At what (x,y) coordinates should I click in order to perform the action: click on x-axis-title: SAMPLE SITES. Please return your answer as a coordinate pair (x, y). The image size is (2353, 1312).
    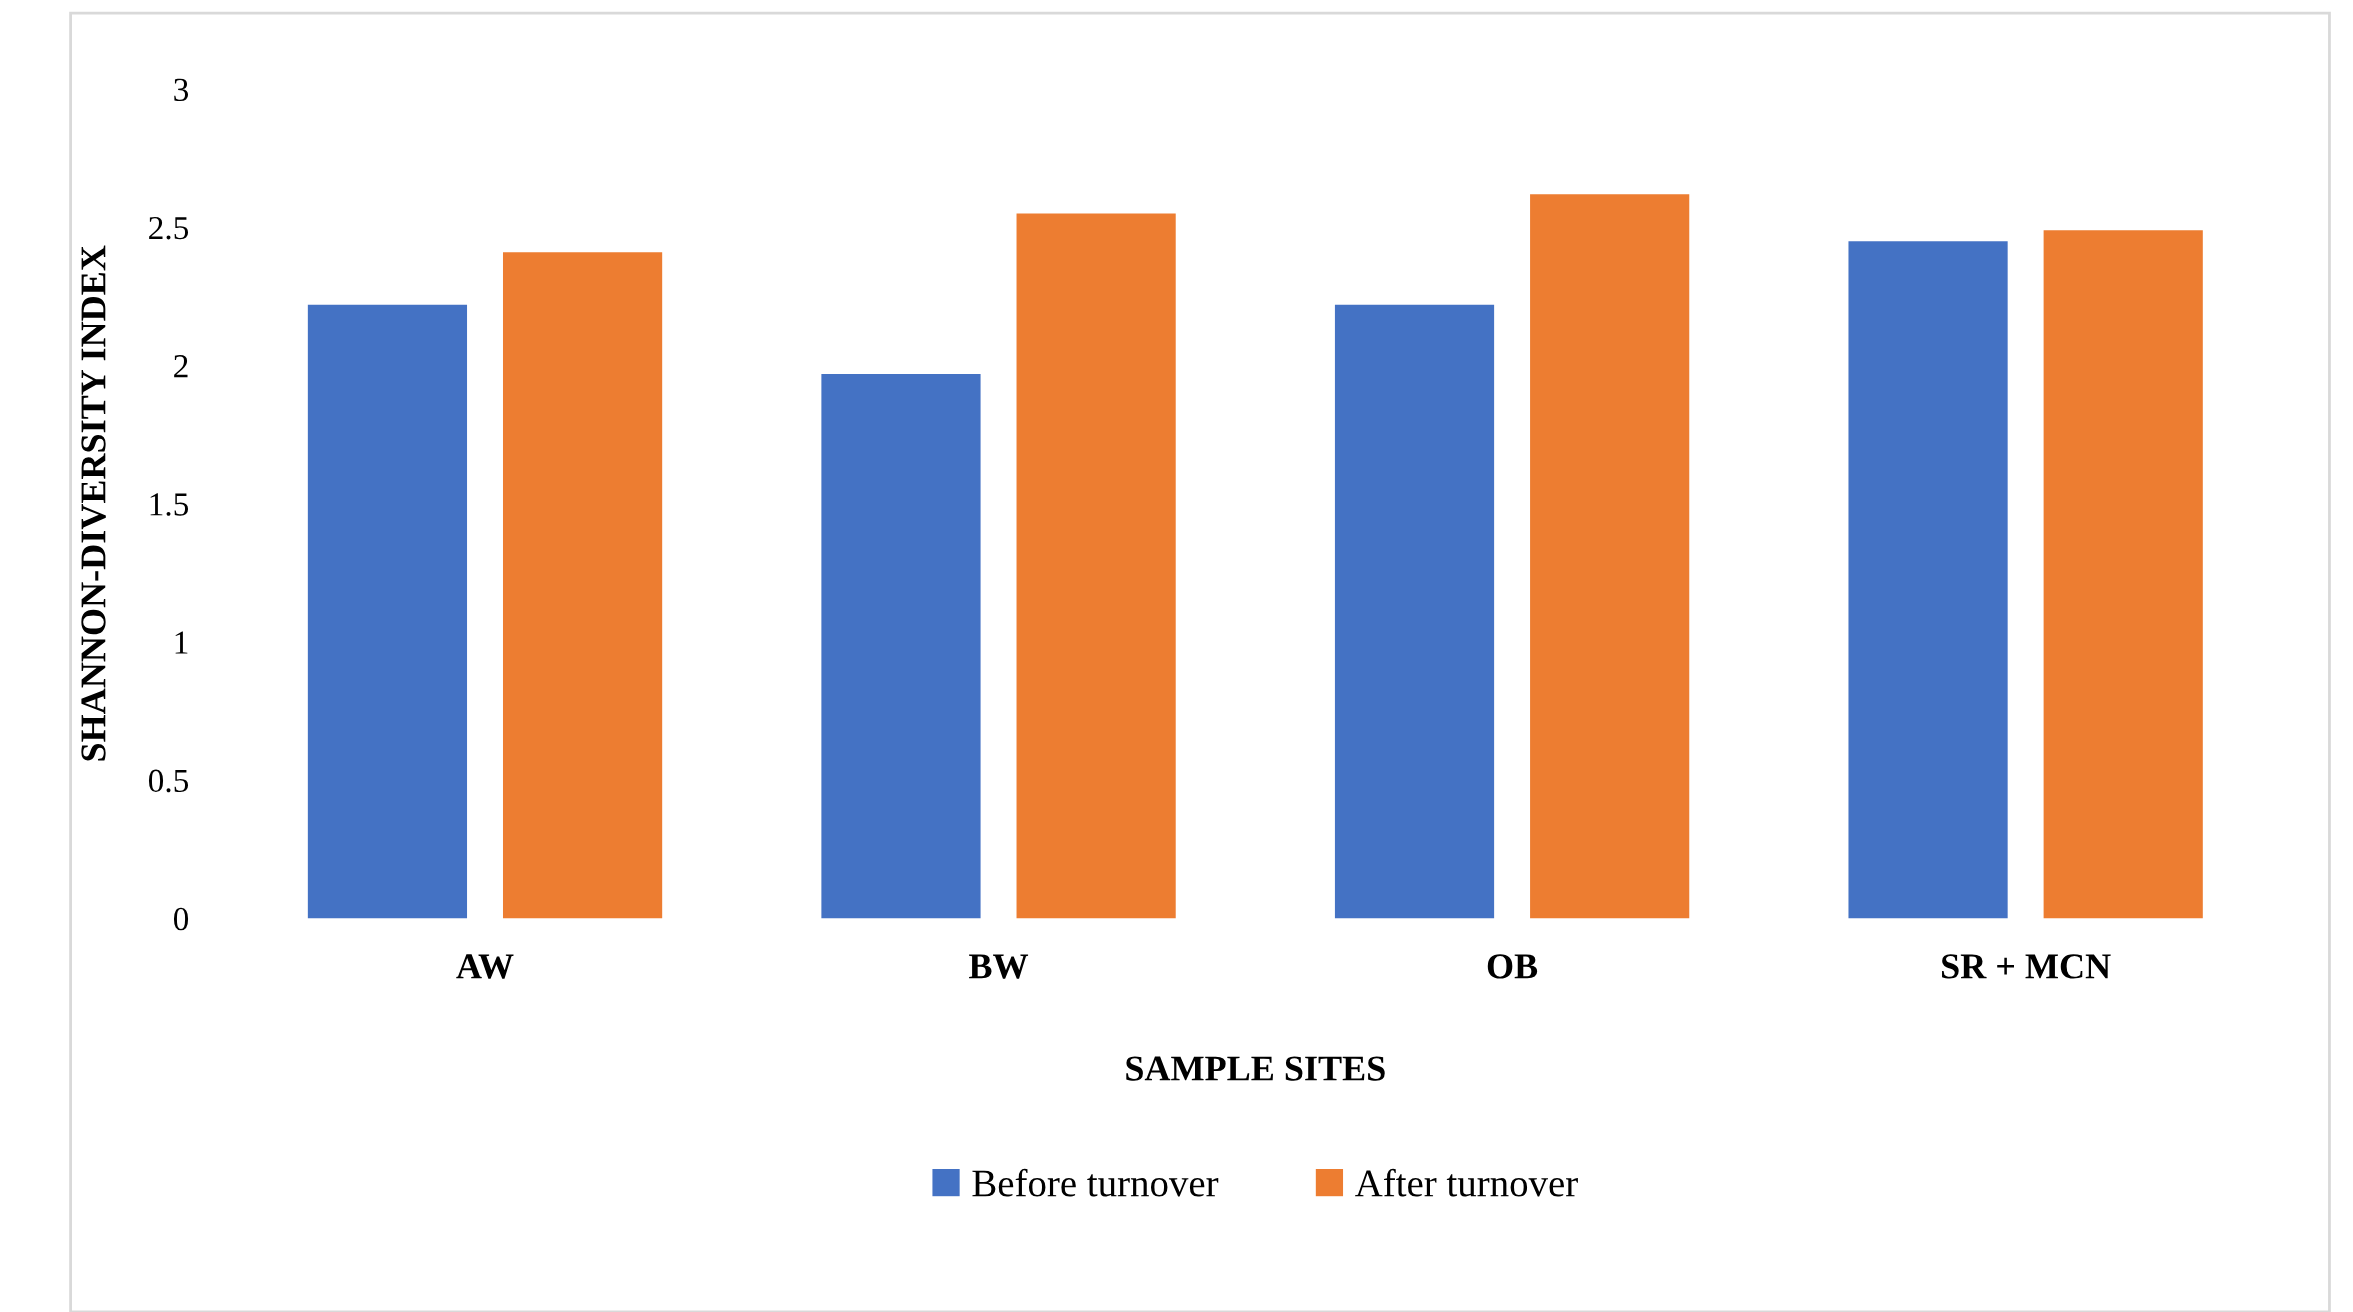
    Looking at the image, I should click on (1255, 1068).